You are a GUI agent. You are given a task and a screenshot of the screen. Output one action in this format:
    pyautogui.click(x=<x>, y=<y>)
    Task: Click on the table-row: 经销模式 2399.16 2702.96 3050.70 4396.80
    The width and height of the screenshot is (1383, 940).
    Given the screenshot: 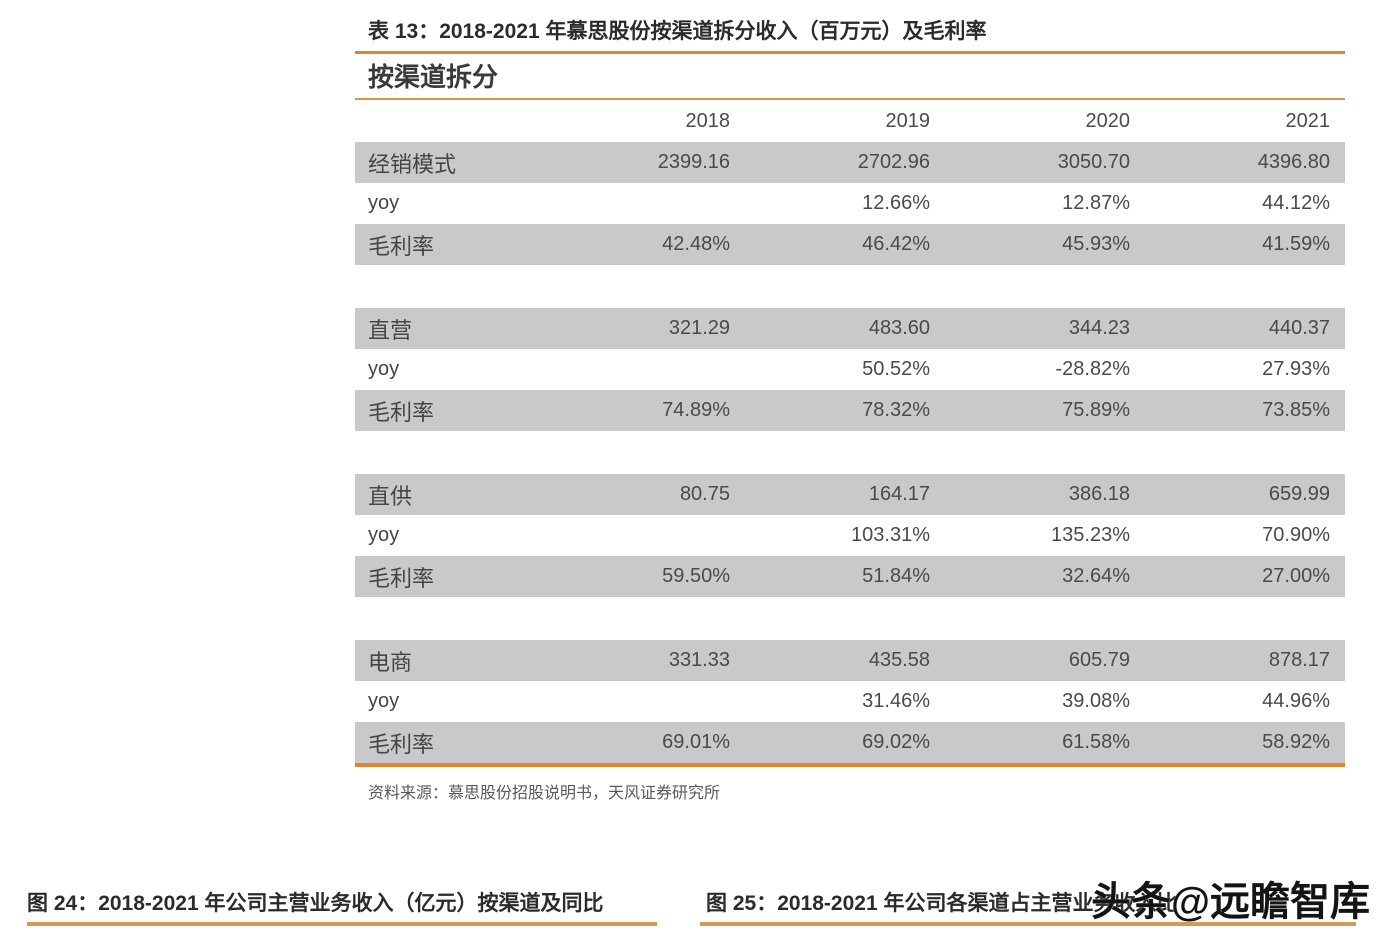 What is the action you would take?
    pyautogui.click(x=850, y=162)
    